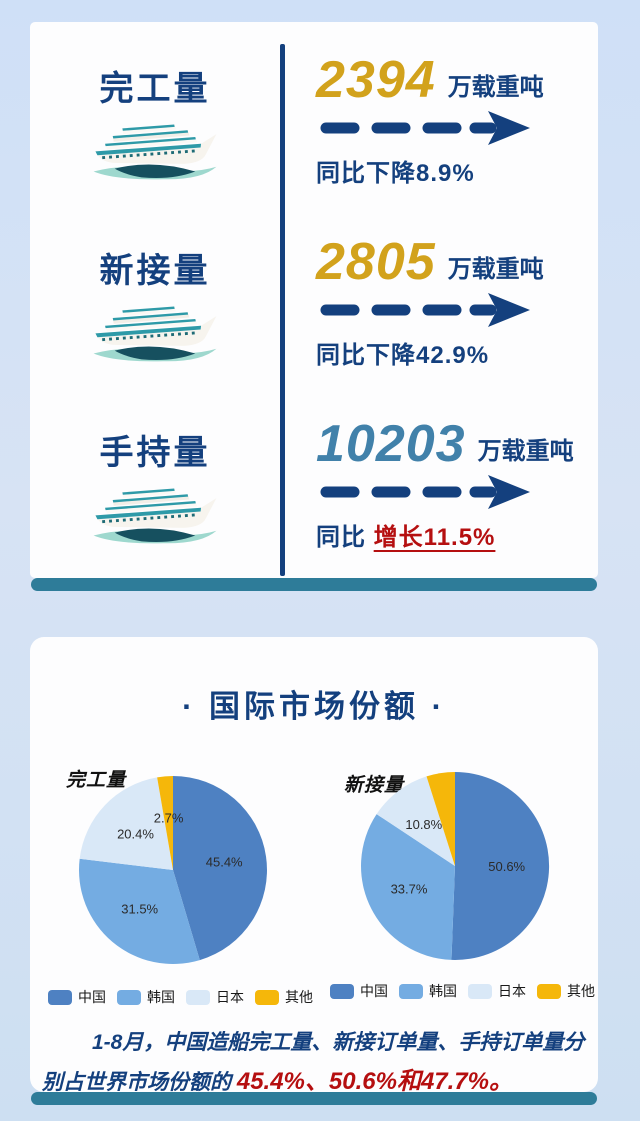  Describe the element at coordinates (434, 537) in the screenshot. I see `change-highlight: 增长11.5%` at that location.